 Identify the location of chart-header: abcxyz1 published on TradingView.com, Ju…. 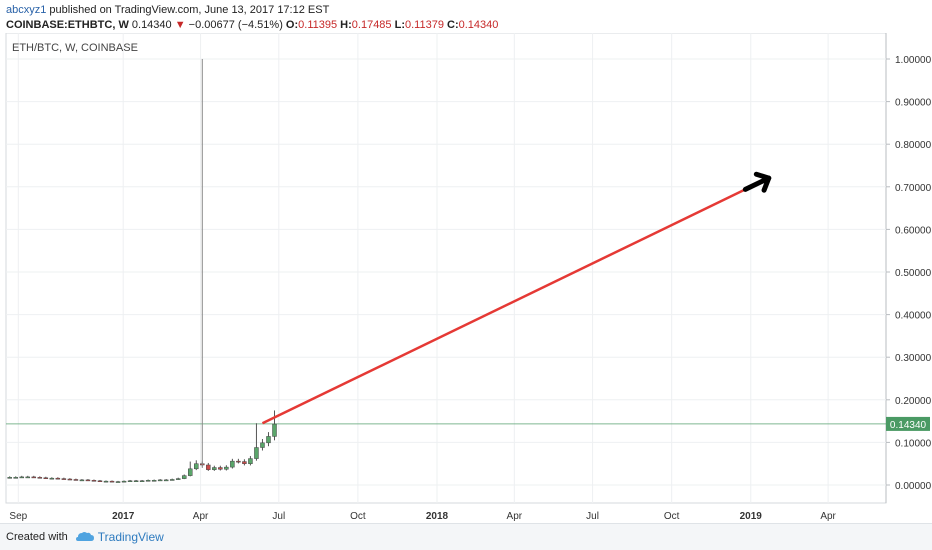
(466, 18).